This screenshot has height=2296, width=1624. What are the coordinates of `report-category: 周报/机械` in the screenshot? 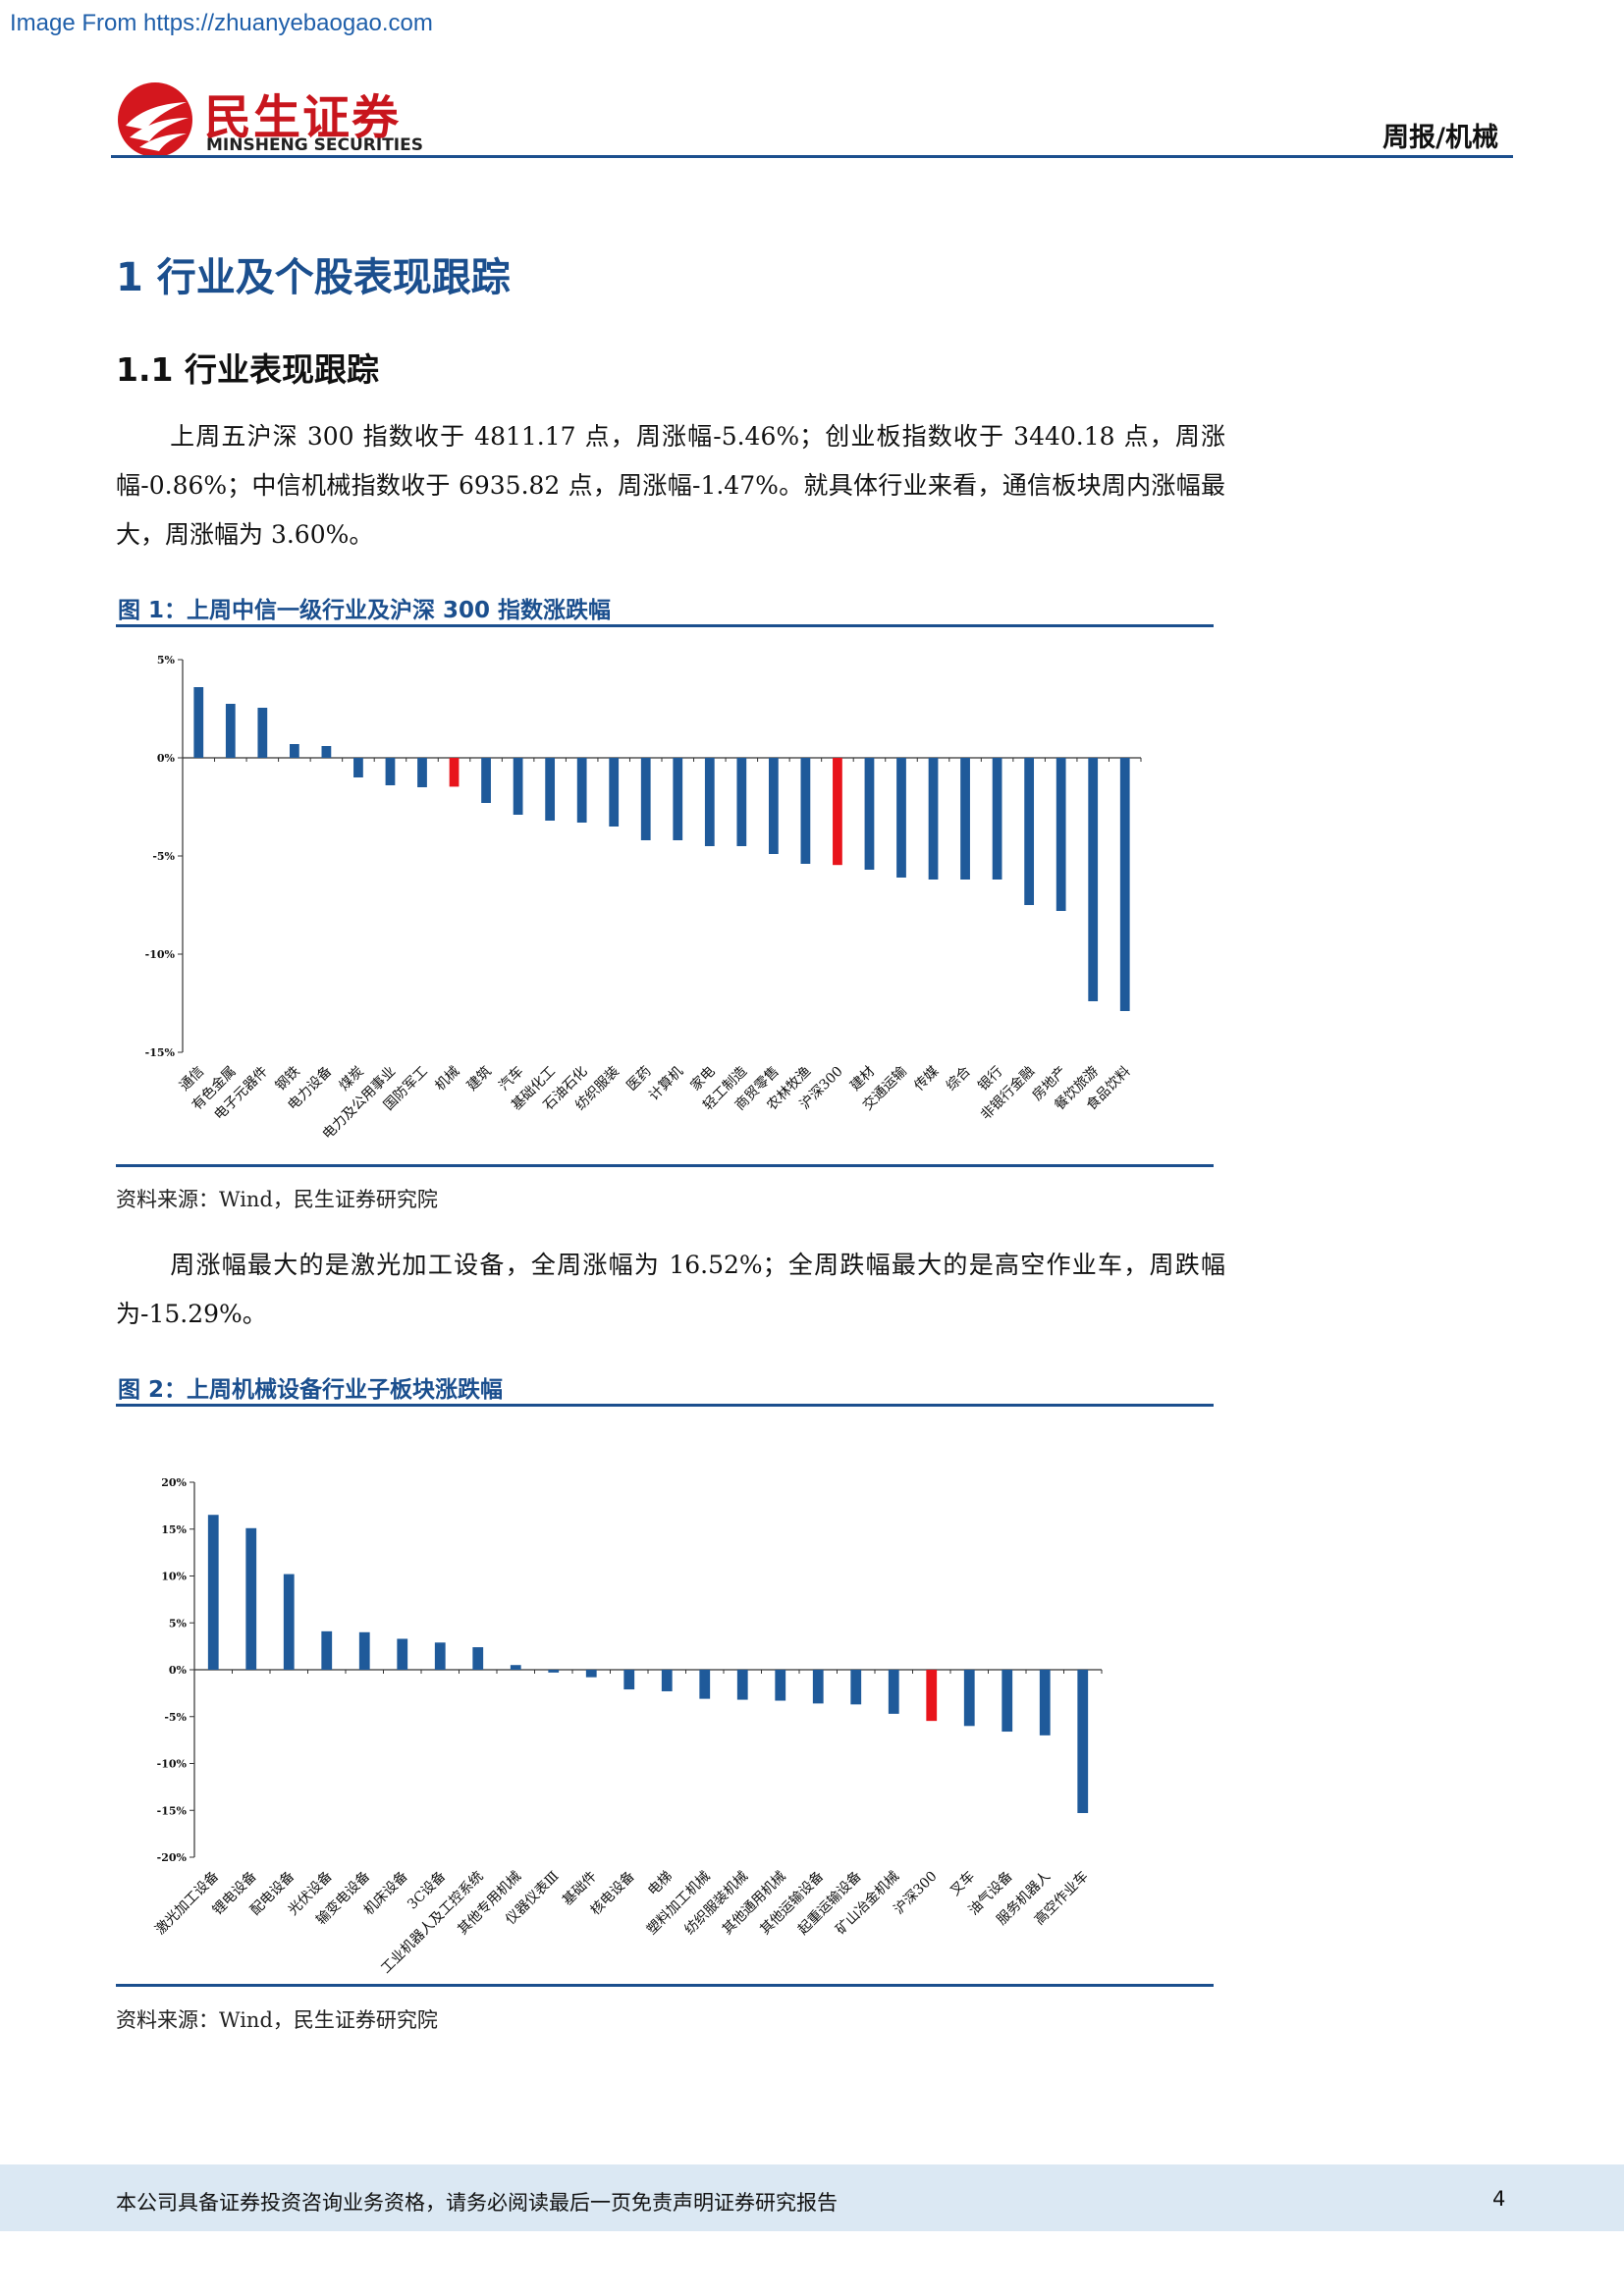 It's located at (1440, 138).